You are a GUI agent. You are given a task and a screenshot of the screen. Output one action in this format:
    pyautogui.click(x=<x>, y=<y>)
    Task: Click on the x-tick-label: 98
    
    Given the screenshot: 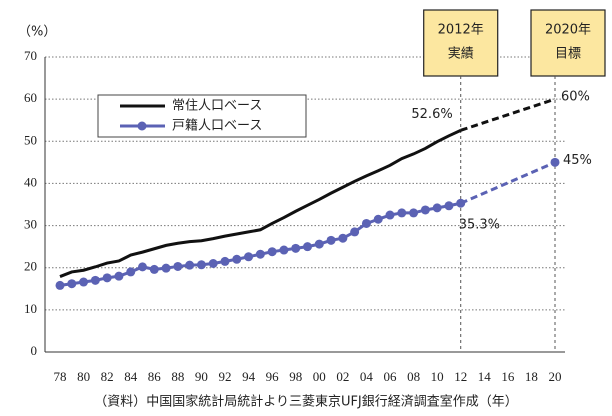 What is the action you would take?
    pyautogui.click(x=295, y=376)
    